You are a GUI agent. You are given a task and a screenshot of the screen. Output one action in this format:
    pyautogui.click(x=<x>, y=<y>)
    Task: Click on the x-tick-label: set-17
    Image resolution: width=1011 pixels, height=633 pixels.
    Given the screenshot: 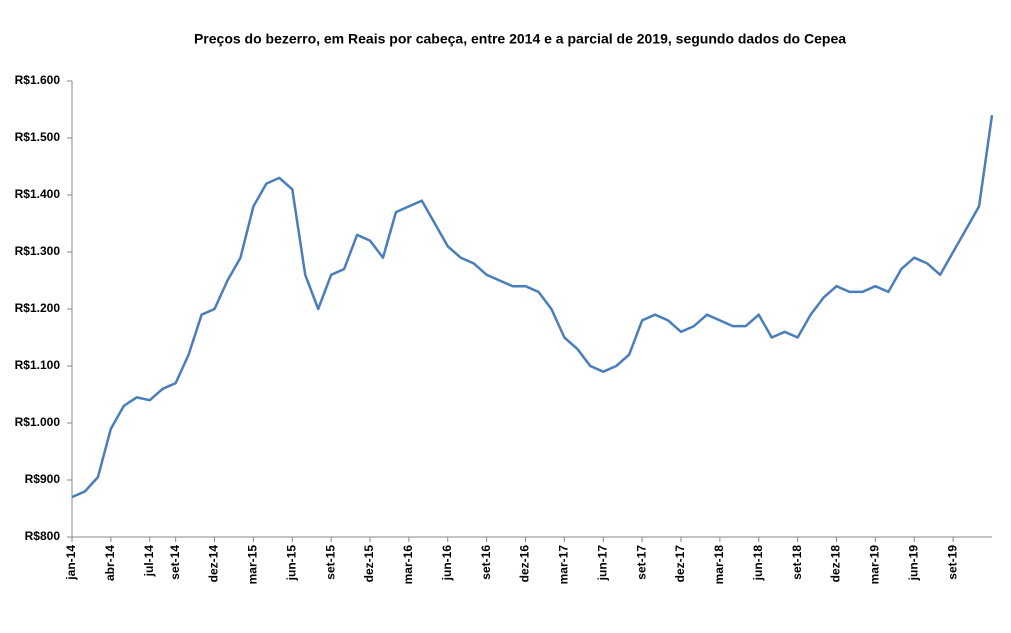 What is the action you would take?
    pyautogui.click(x=641, y=562)
    